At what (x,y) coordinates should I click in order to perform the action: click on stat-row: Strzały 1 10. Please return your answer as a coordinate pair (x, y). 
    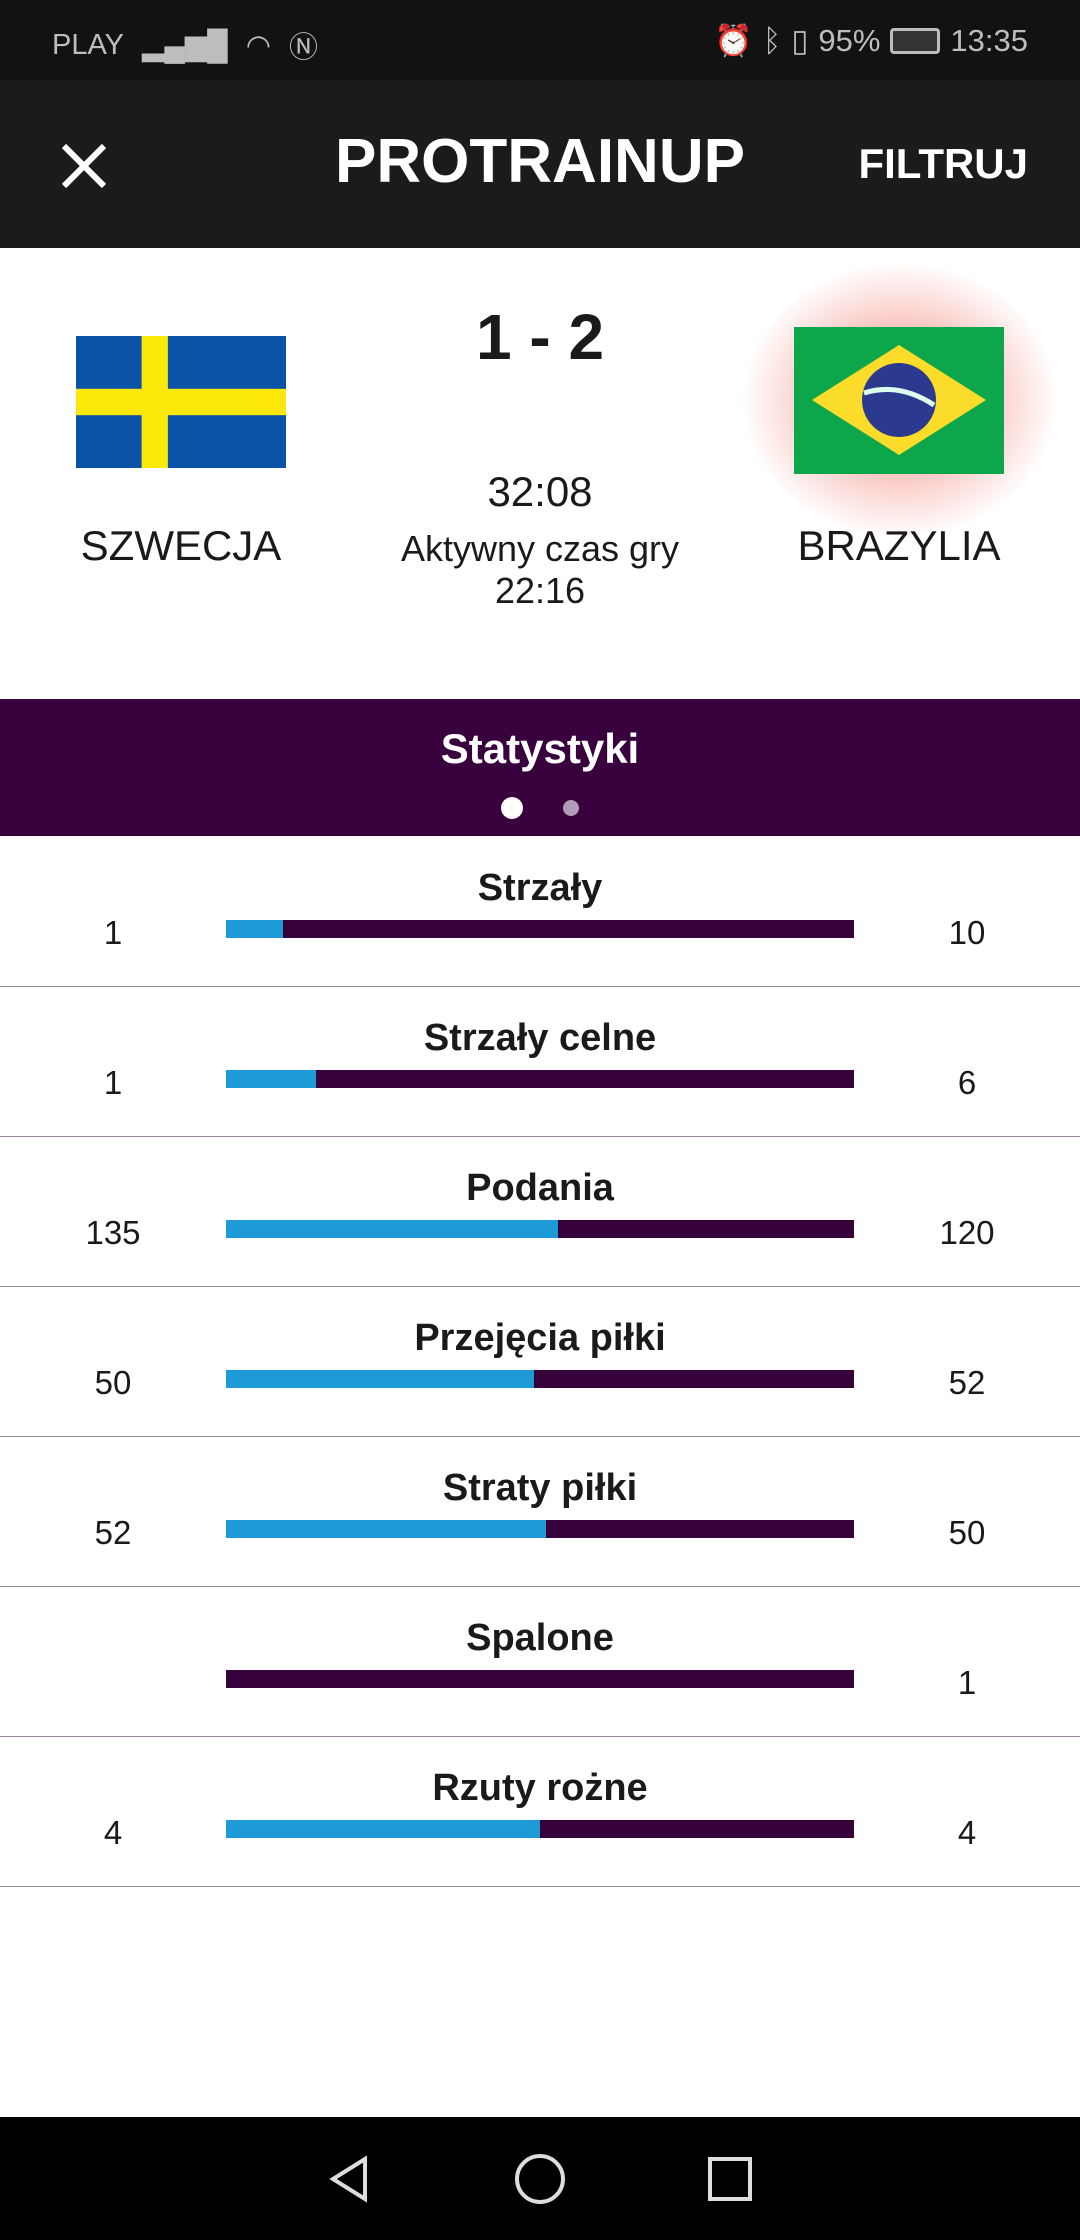
    Looking at the image, I should click on (540, 912).